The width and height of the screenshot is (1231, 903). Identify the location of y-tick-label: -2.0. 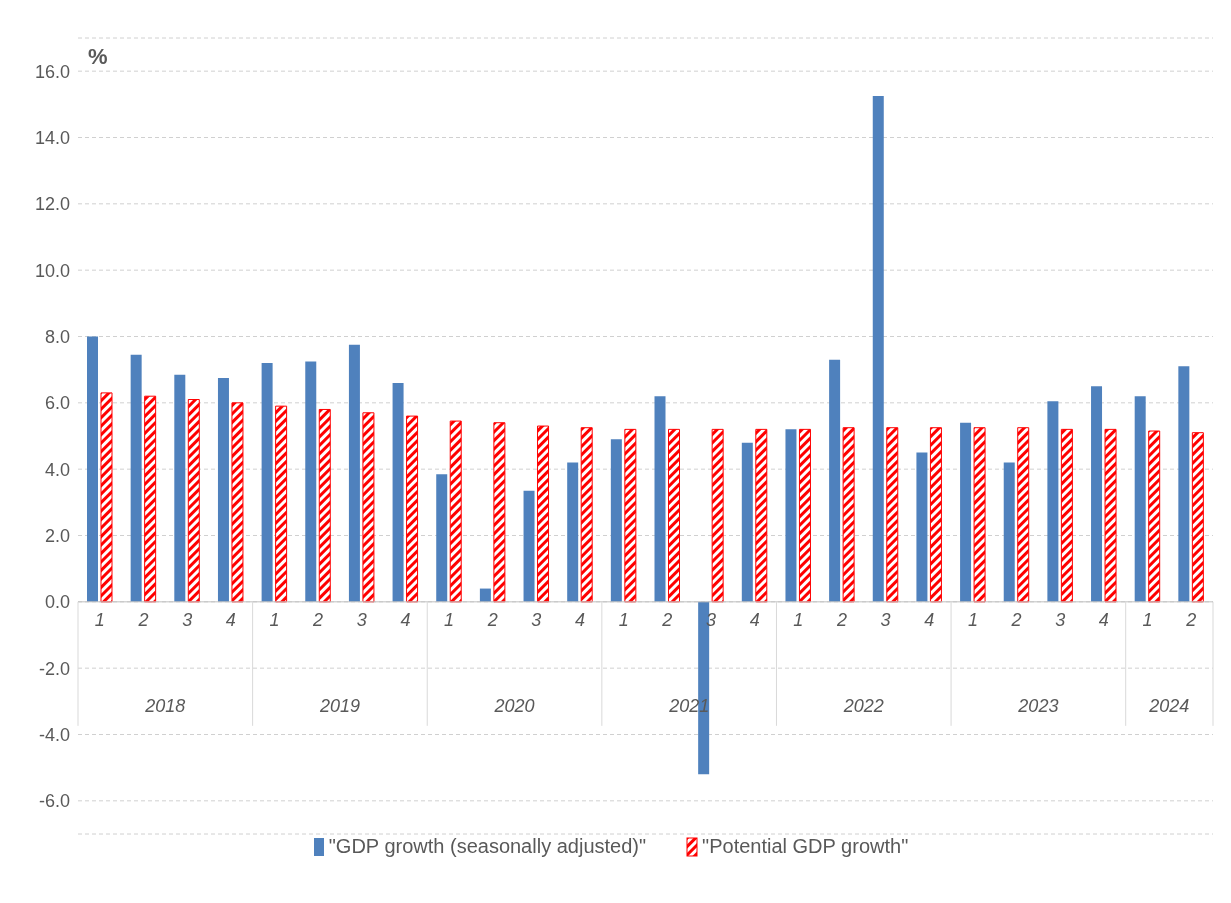
(54, 668).